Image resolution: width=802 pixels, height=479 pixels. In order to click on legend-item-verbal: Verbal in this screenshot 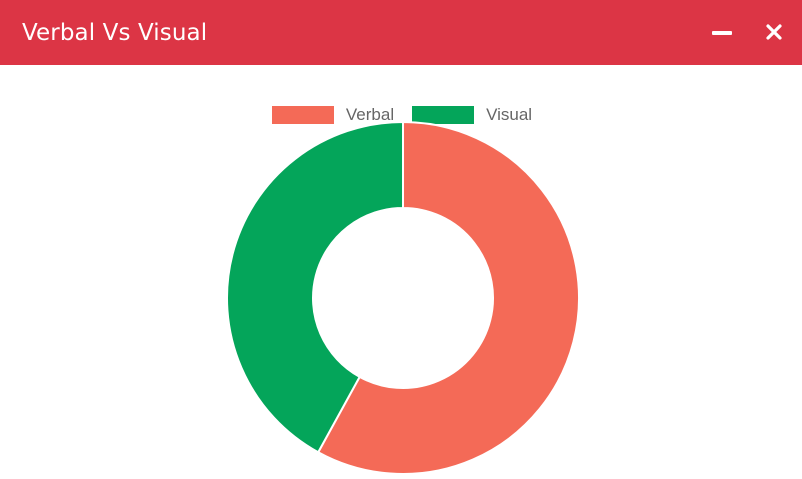, I will do `click(333, 115)`.